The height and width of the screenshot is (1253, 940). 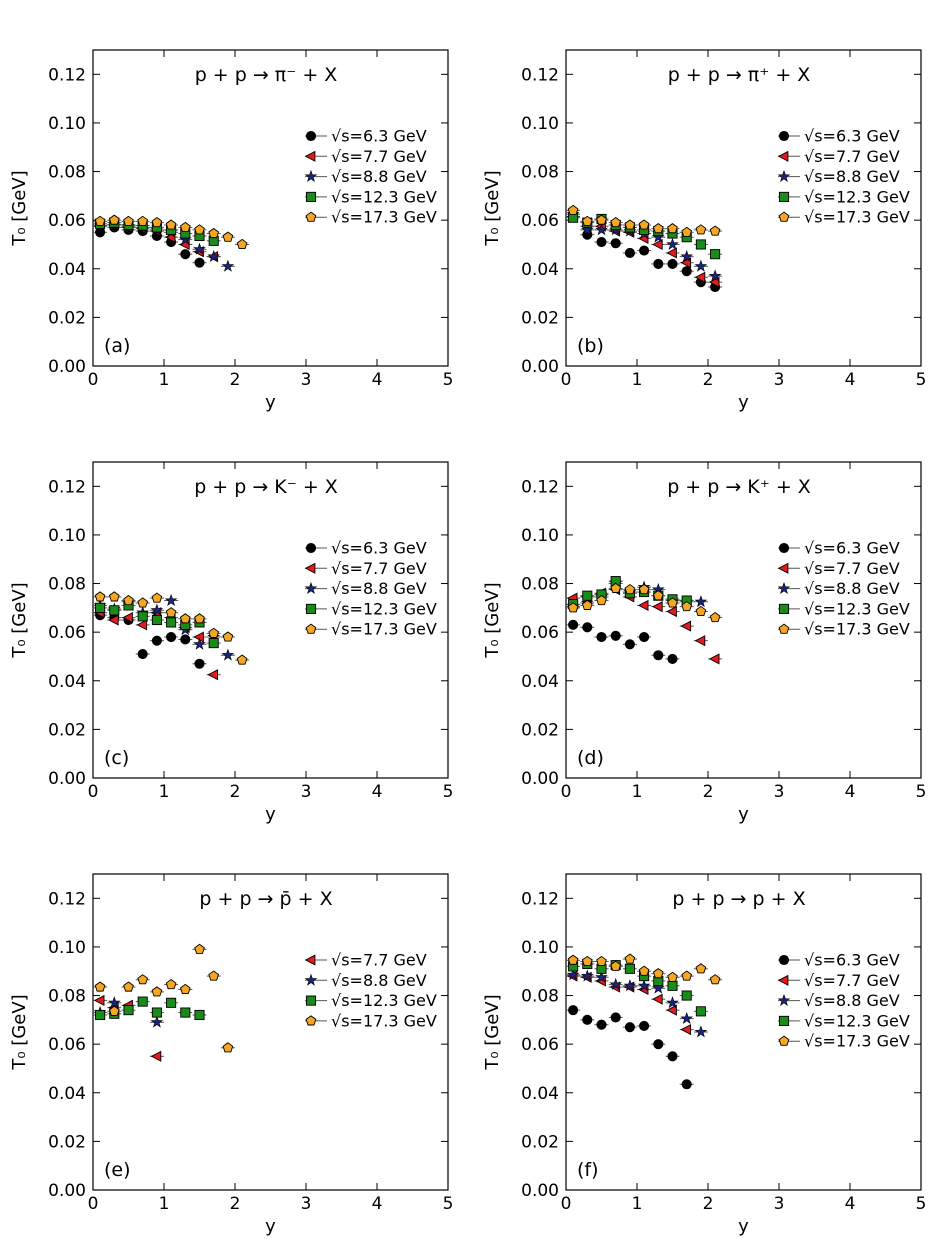 I want to click on panel-label: (e), so click(x=117, y=1170).